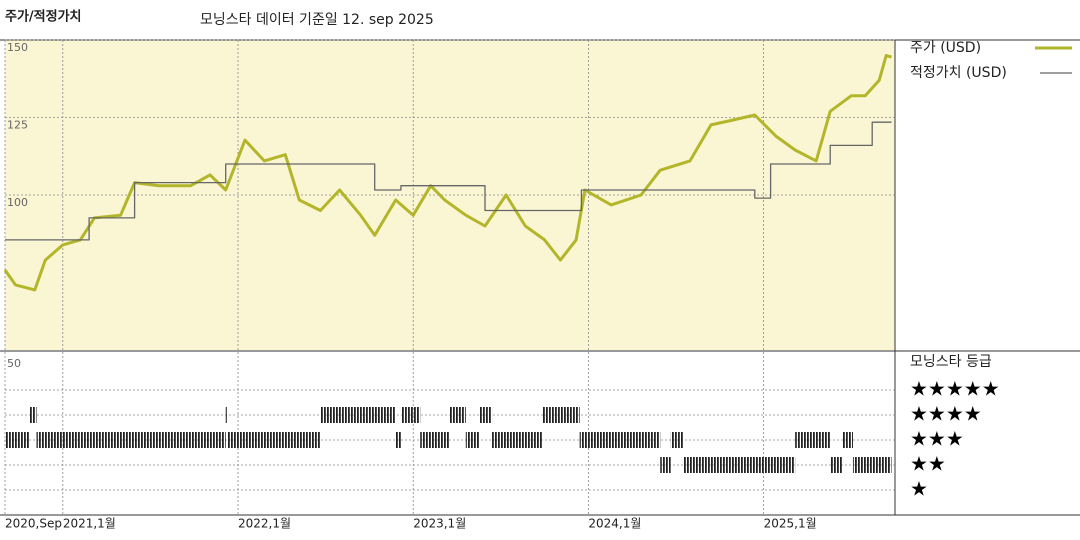  Describe the element at coordinates (17, 125) in the screenshot. I see `y-tick-label: 125` at that location.